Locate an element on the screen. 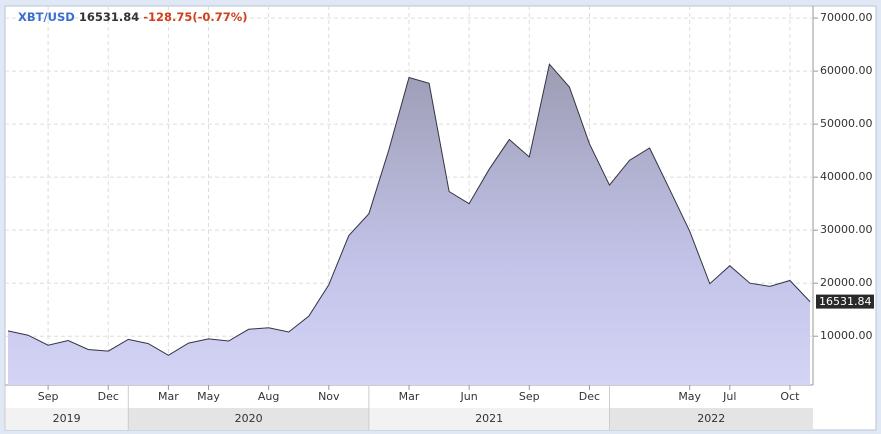 The image size is (881, 434). year-label: 2021 is located at coordinates (489, 418).